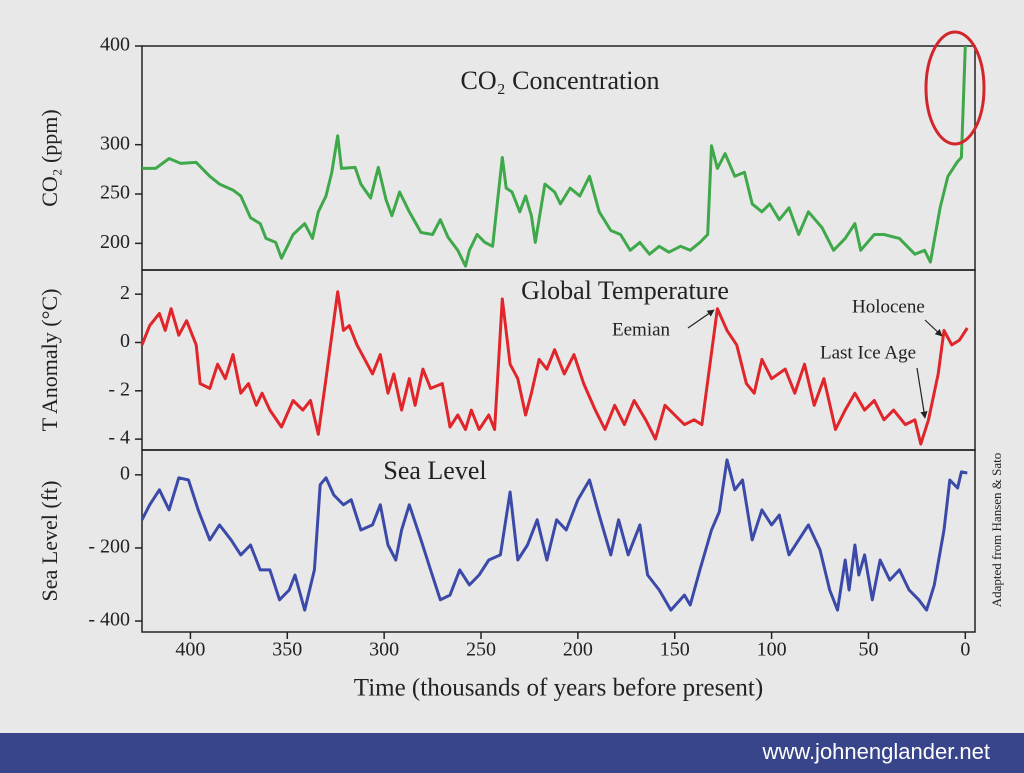 The image size is (1024, 773). I want to click on panel-title: Sea Level, so click(434, 470).